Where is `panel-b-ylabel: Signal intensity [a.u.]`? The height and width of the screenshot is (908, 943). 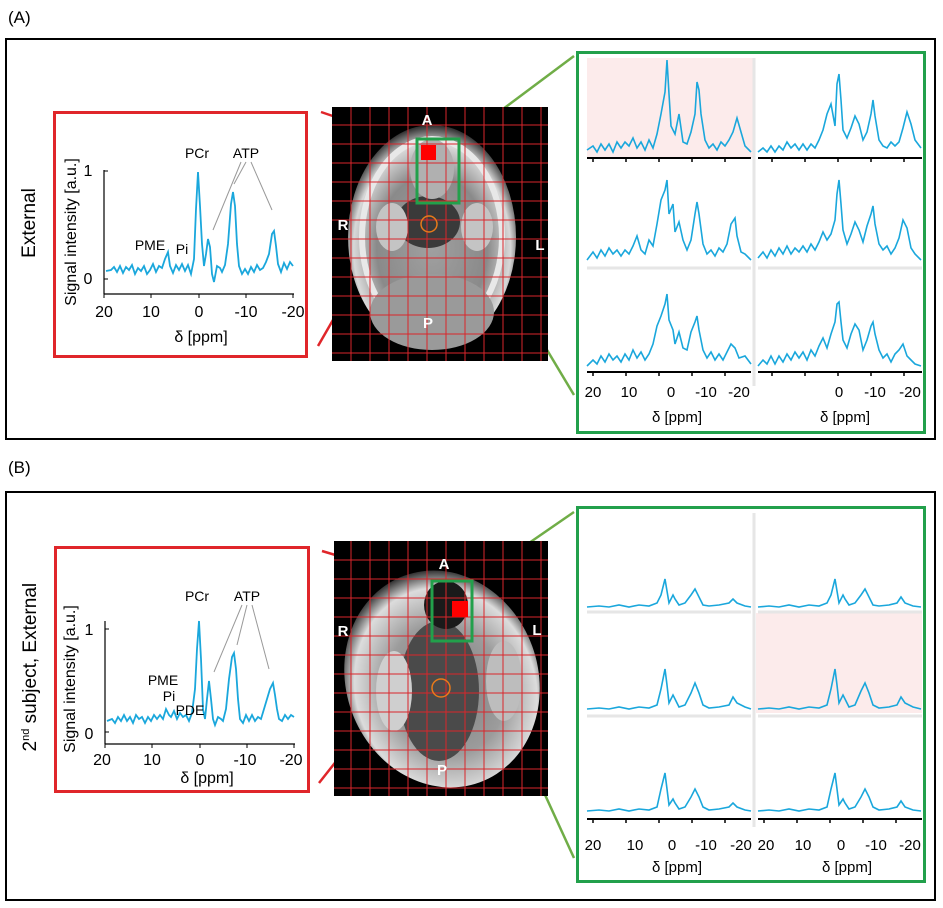 panel-b-ylabel: Signal intensity [a.u.] is located at coordinates (70, 679).